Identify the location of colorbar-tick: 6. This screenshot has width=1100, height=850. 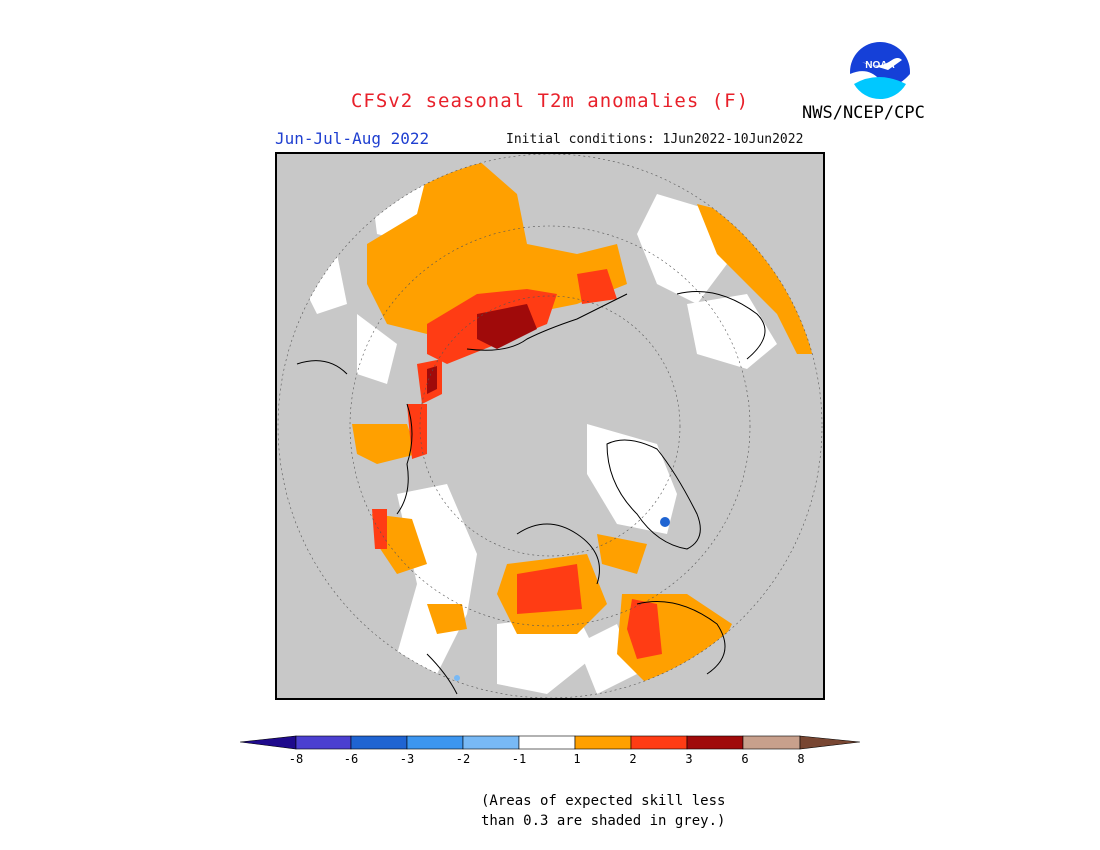
(745, 759).